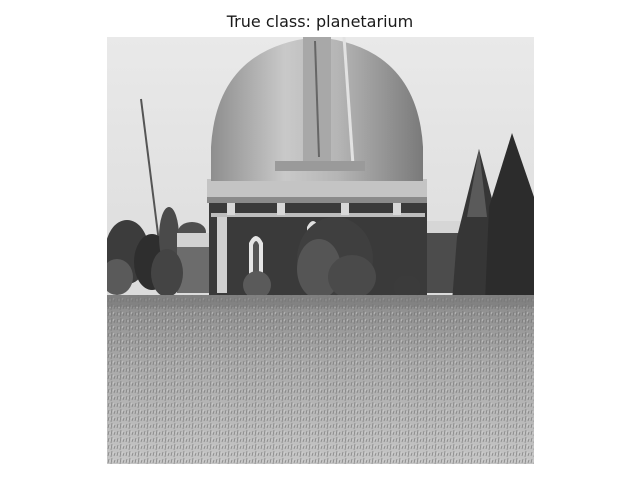  I want to click on dome, so click(317, 109).